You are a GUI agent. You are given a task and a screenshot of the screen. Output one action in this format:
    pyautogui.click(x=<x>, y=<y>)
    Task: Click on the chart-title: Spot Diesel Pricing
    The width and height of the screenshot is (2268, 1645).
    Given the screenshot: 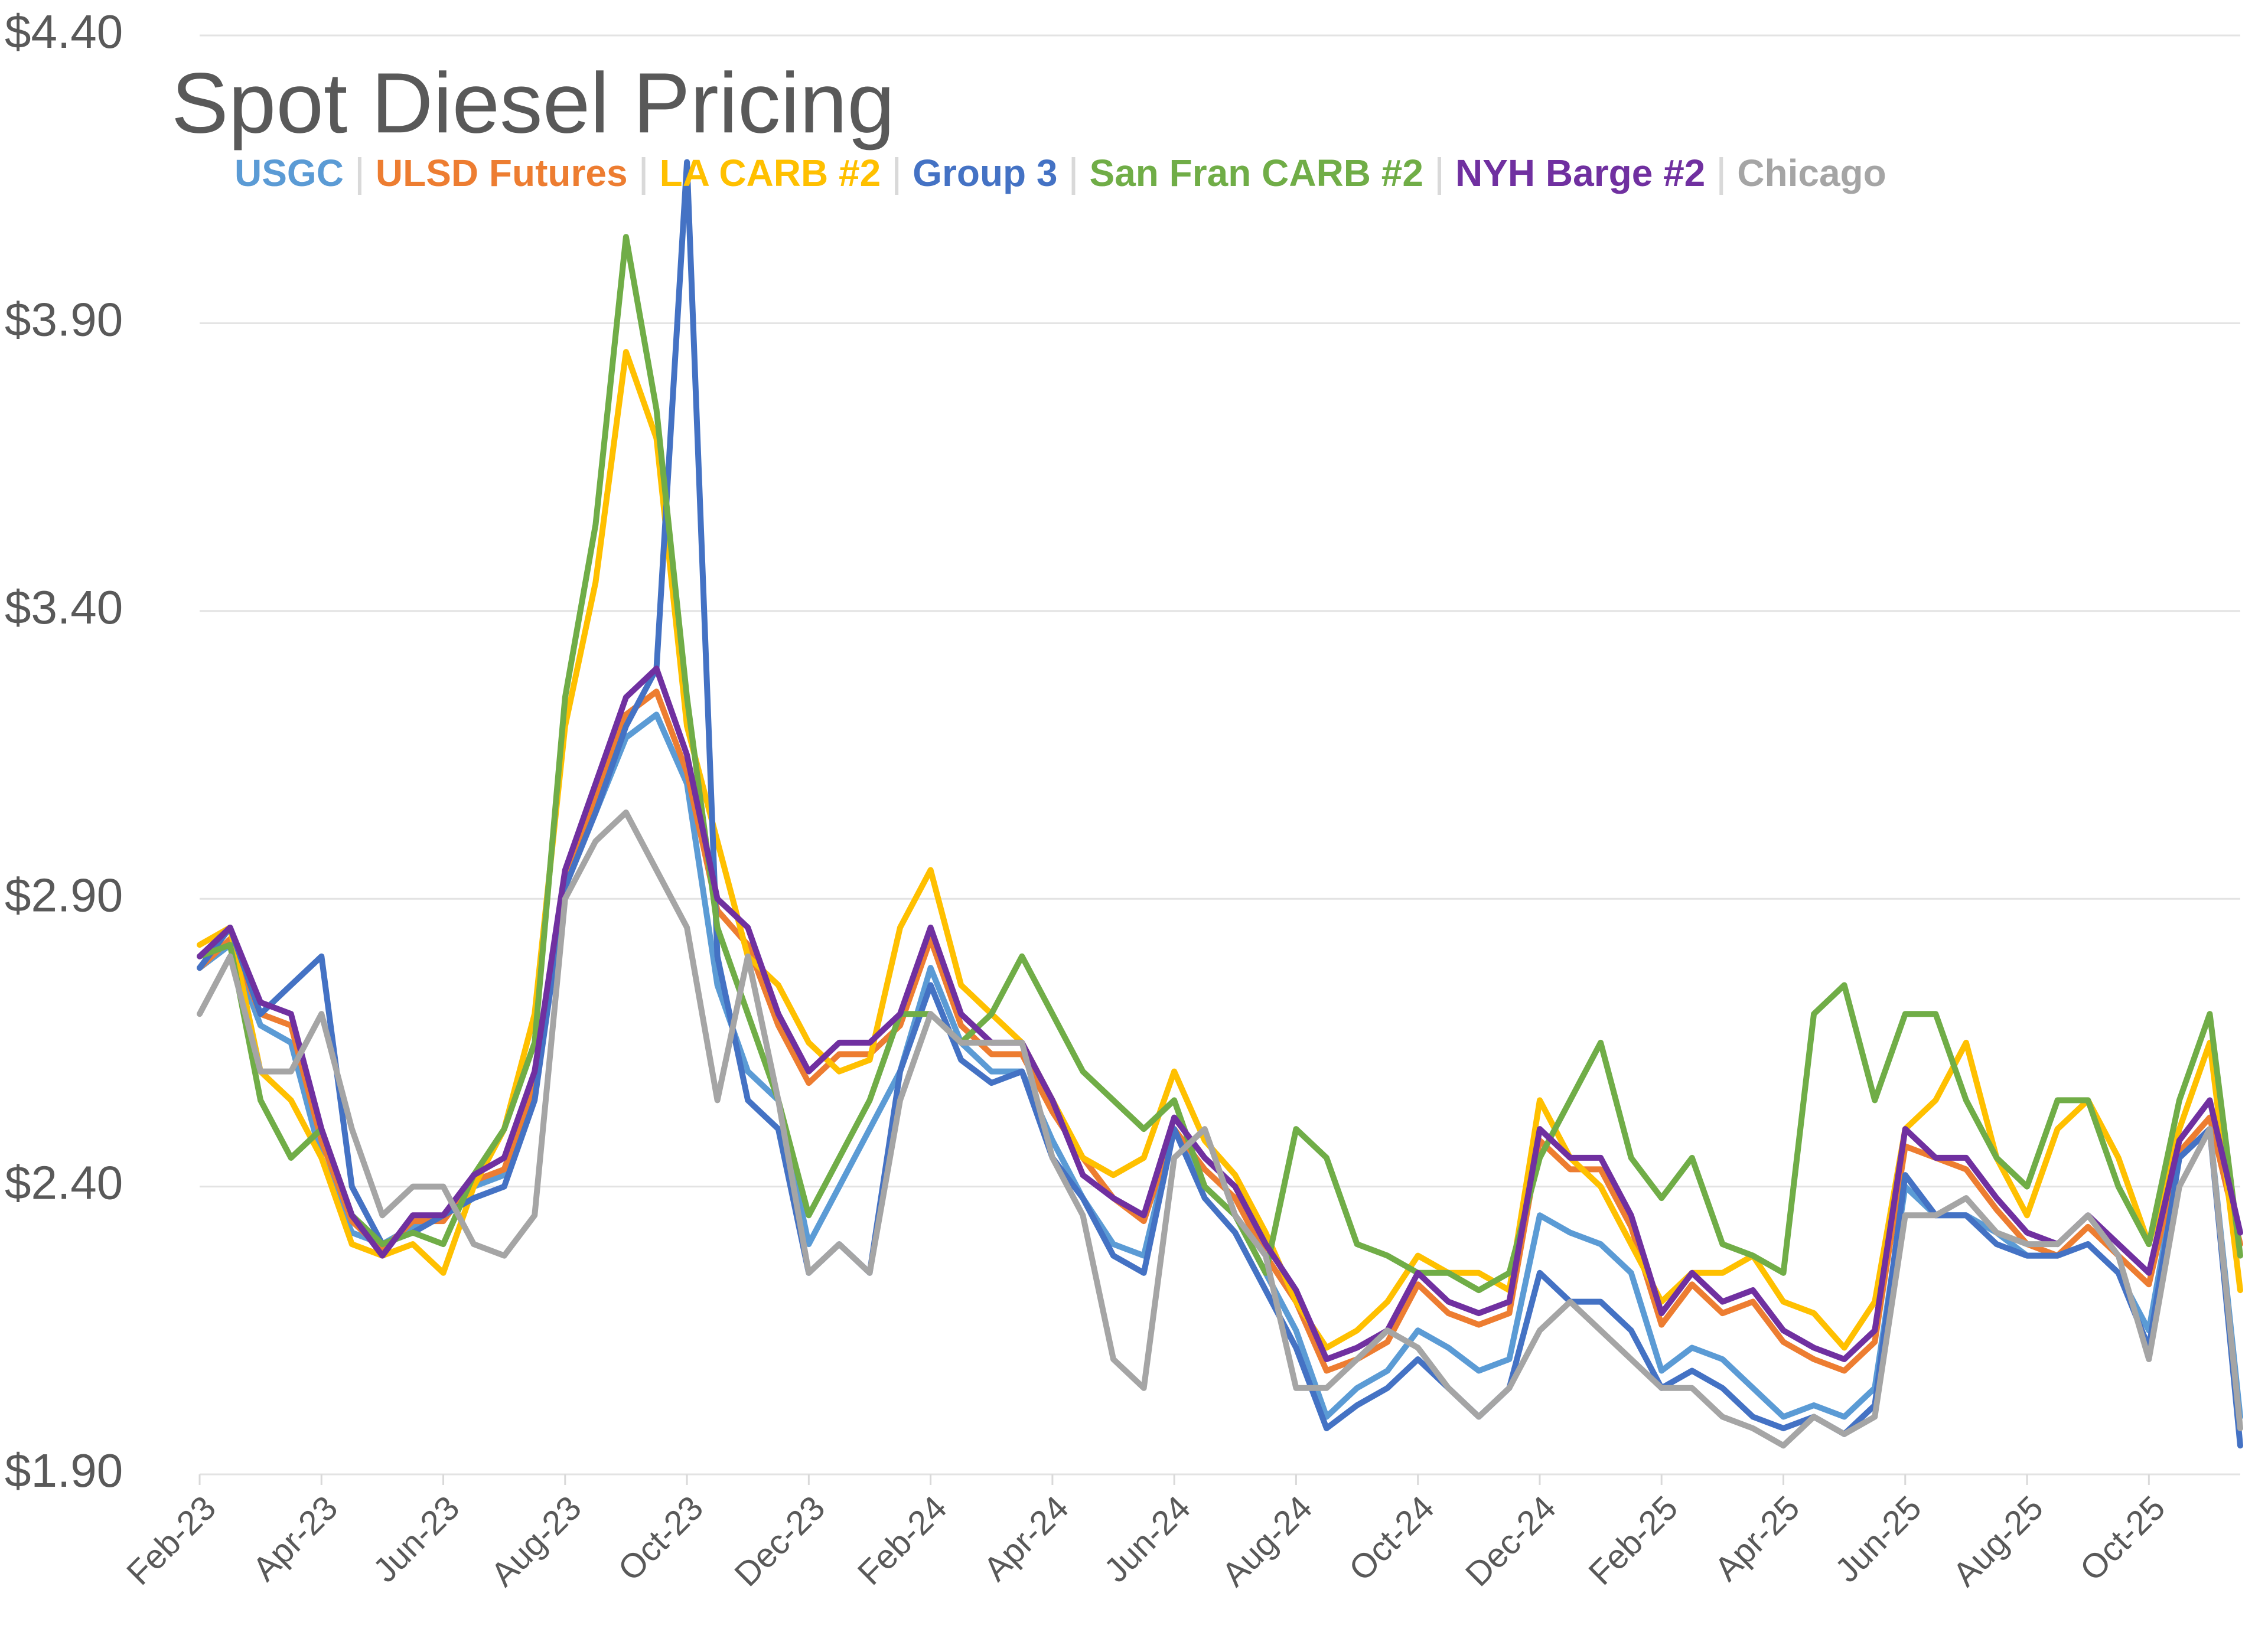 What is the action you would take?
    pyautogui.click(x=533, y=103)
    